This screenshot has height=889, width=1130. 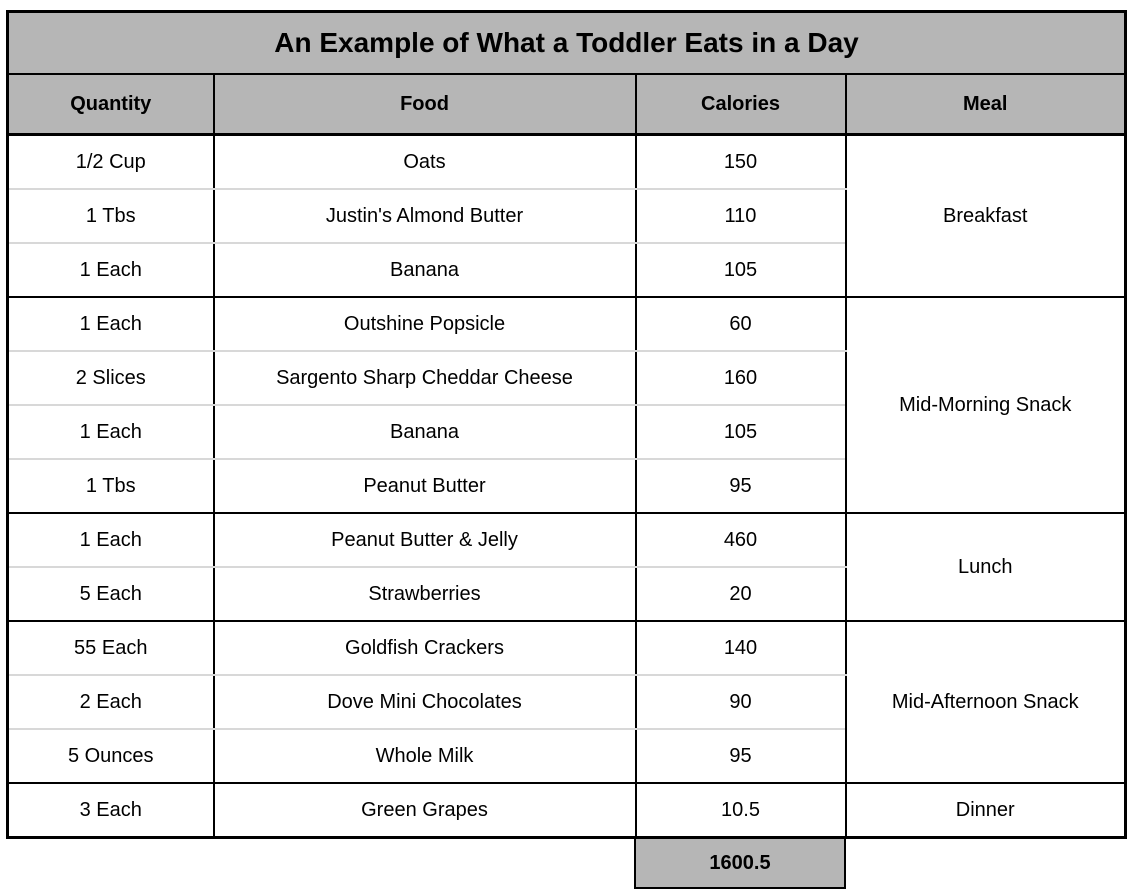 What do you see at coordinates (740, 540) in the screenshot?
I see `cell-calories: 460` at bounding box center [740, 540].